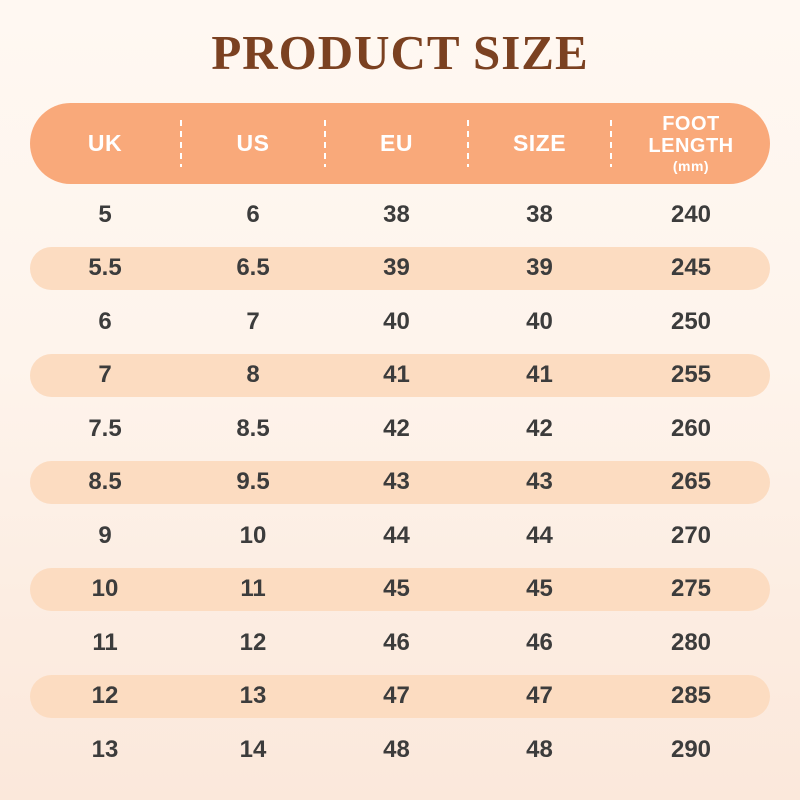  I want to click on cell-uk: 12, so click(105, 696).